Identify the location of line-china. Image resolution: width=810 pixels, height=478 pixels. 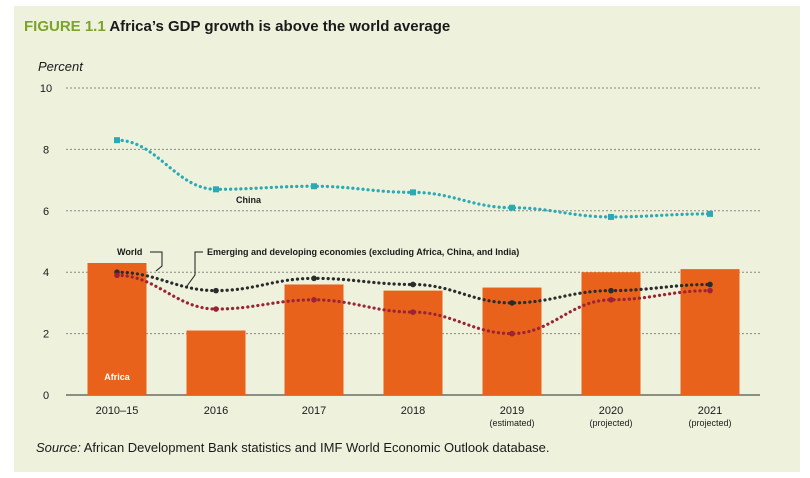
(413, 178).